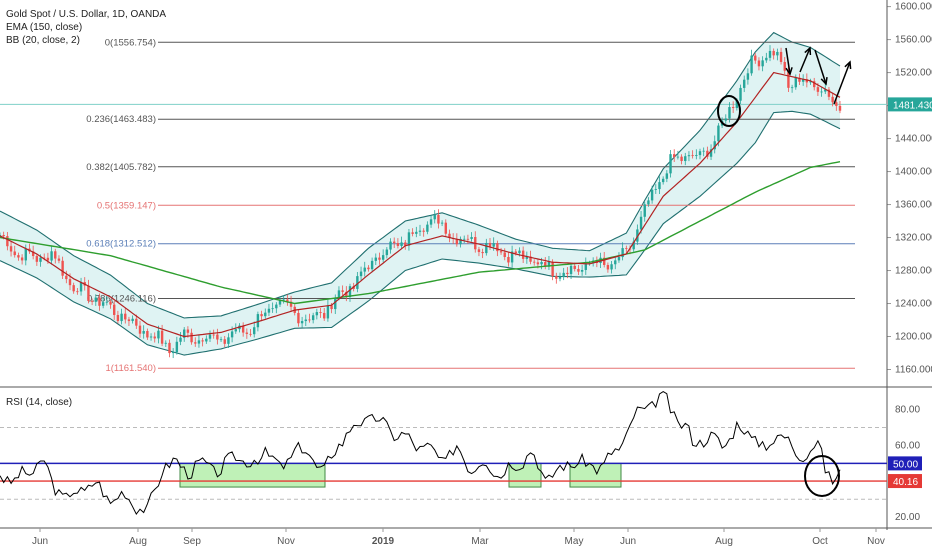  Describe the element at coordinates (121, 167) in the screenshot. I see `fib-level-label: 0.382(1405.782)` at that location.